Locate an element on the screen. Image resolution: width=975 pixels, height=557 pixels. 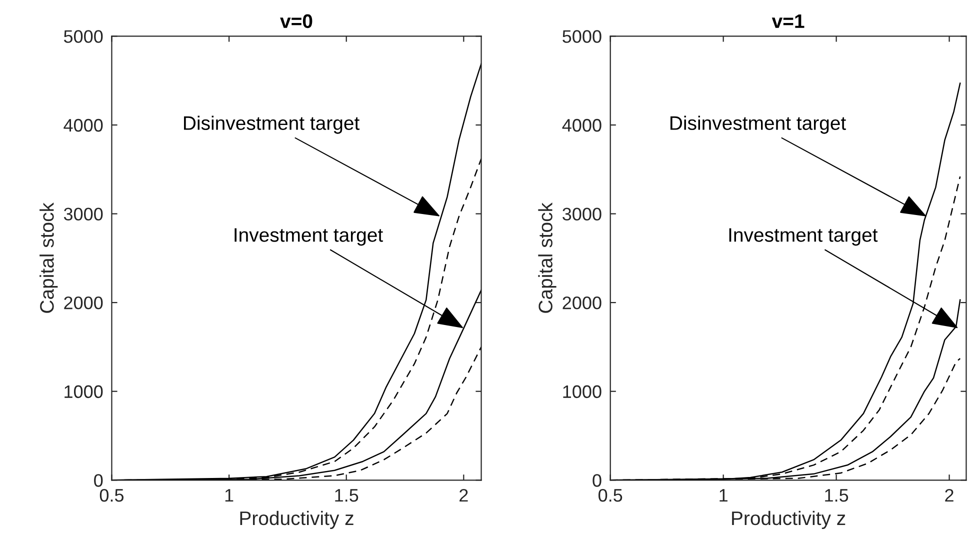
chart-title: v=0 is located at coordinates (296, 21).